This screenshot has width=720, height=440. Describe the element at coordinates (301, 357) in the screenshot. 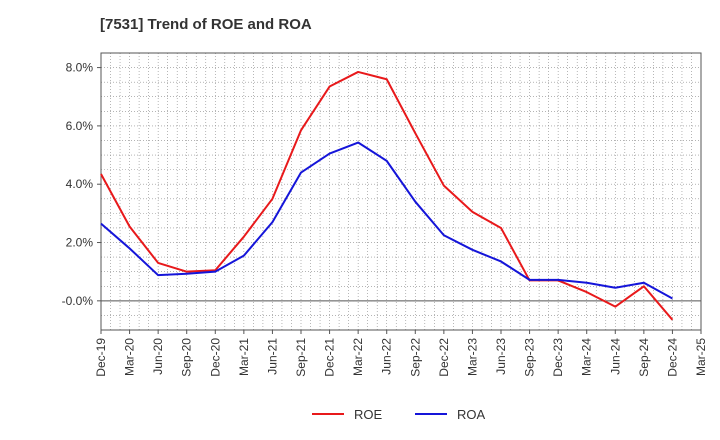

I see `x-tick-label: Sep-21` at that location.